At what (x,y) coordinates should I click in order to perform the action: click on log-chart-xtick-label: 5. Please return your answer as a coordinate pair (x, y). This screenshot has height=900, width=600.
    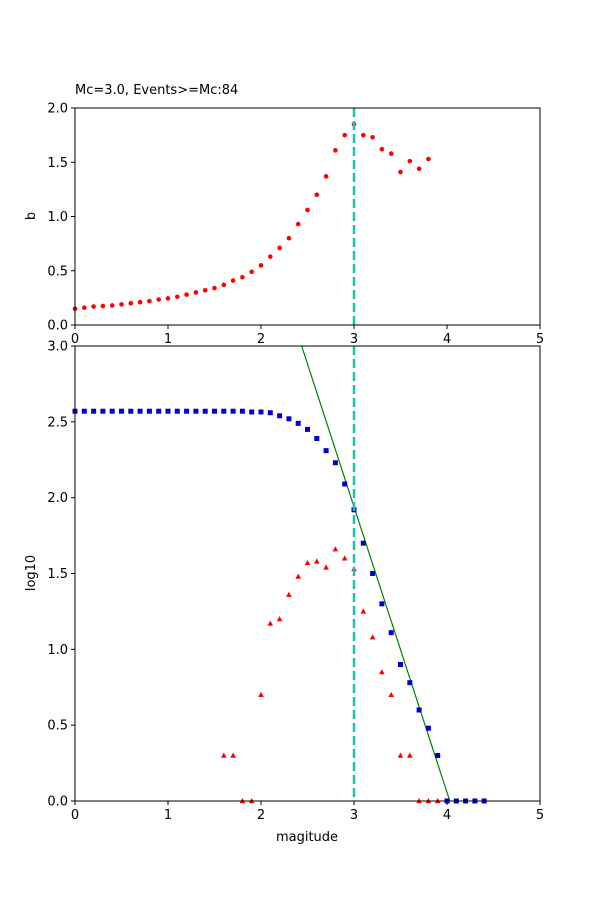
    Looking at the image, I should click on (540, 815).